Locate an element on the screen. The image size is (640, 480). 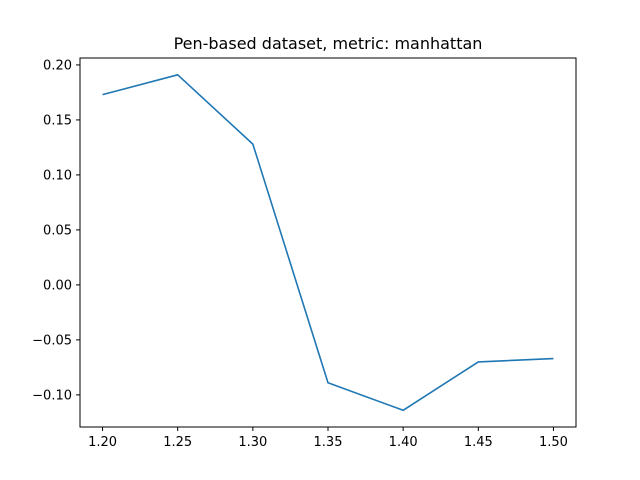
chart-title: Pen-based dataset, metric: manhattan is located at coordinates (328, 43).